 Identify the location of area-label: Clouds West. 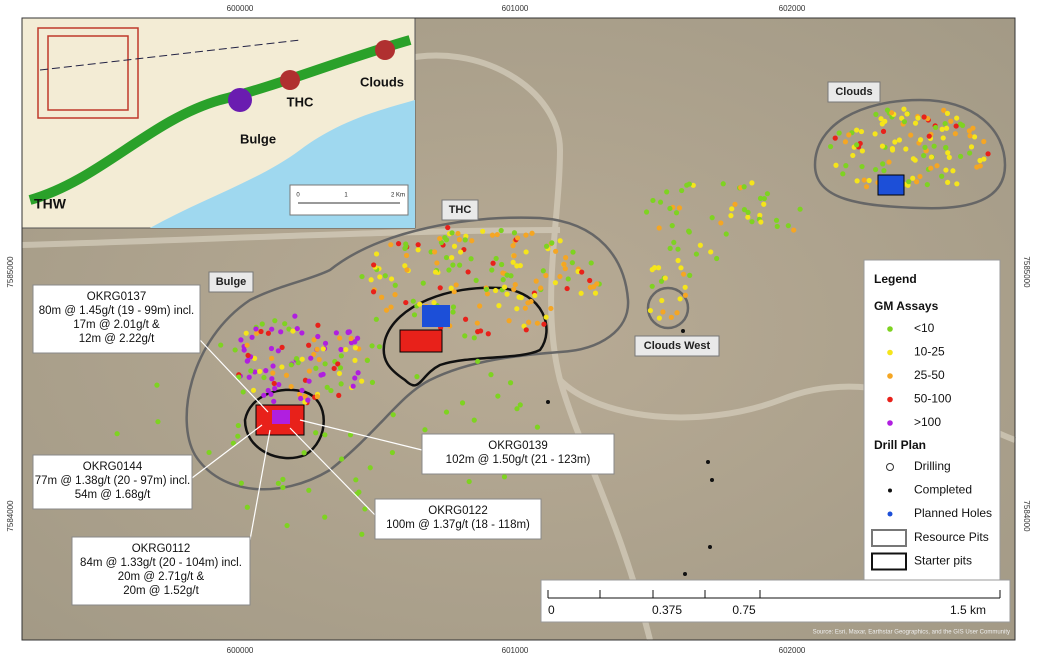
(677, 346).